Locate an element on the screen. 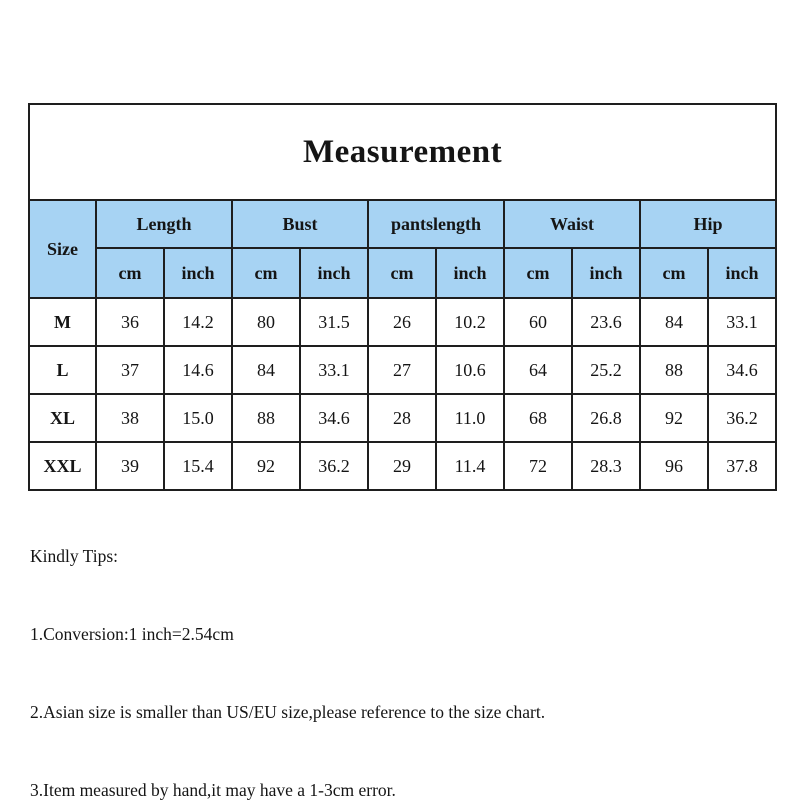 The height and width of the screenshot is (800, 800). cell-length-cm: 36 is located at coordinates (130, 322).